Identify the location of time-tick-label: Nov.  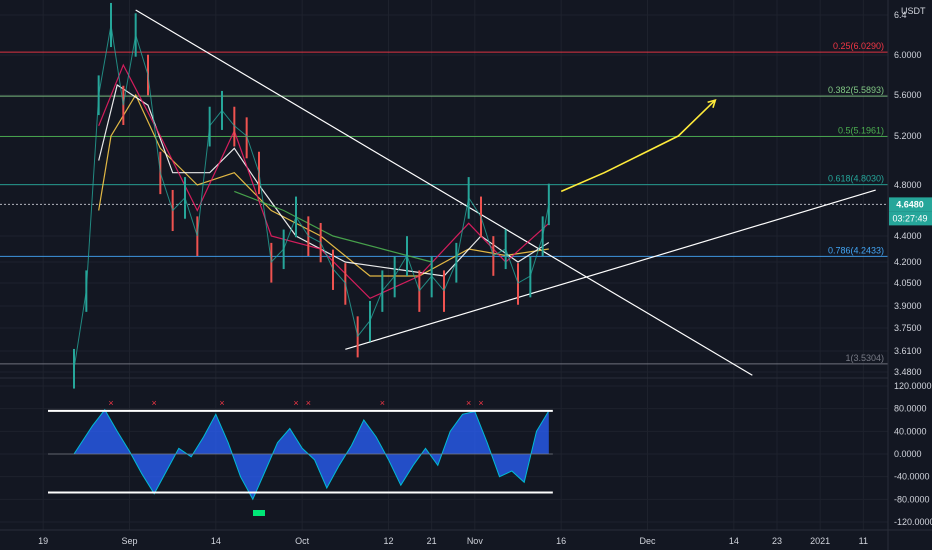
(475, 541).